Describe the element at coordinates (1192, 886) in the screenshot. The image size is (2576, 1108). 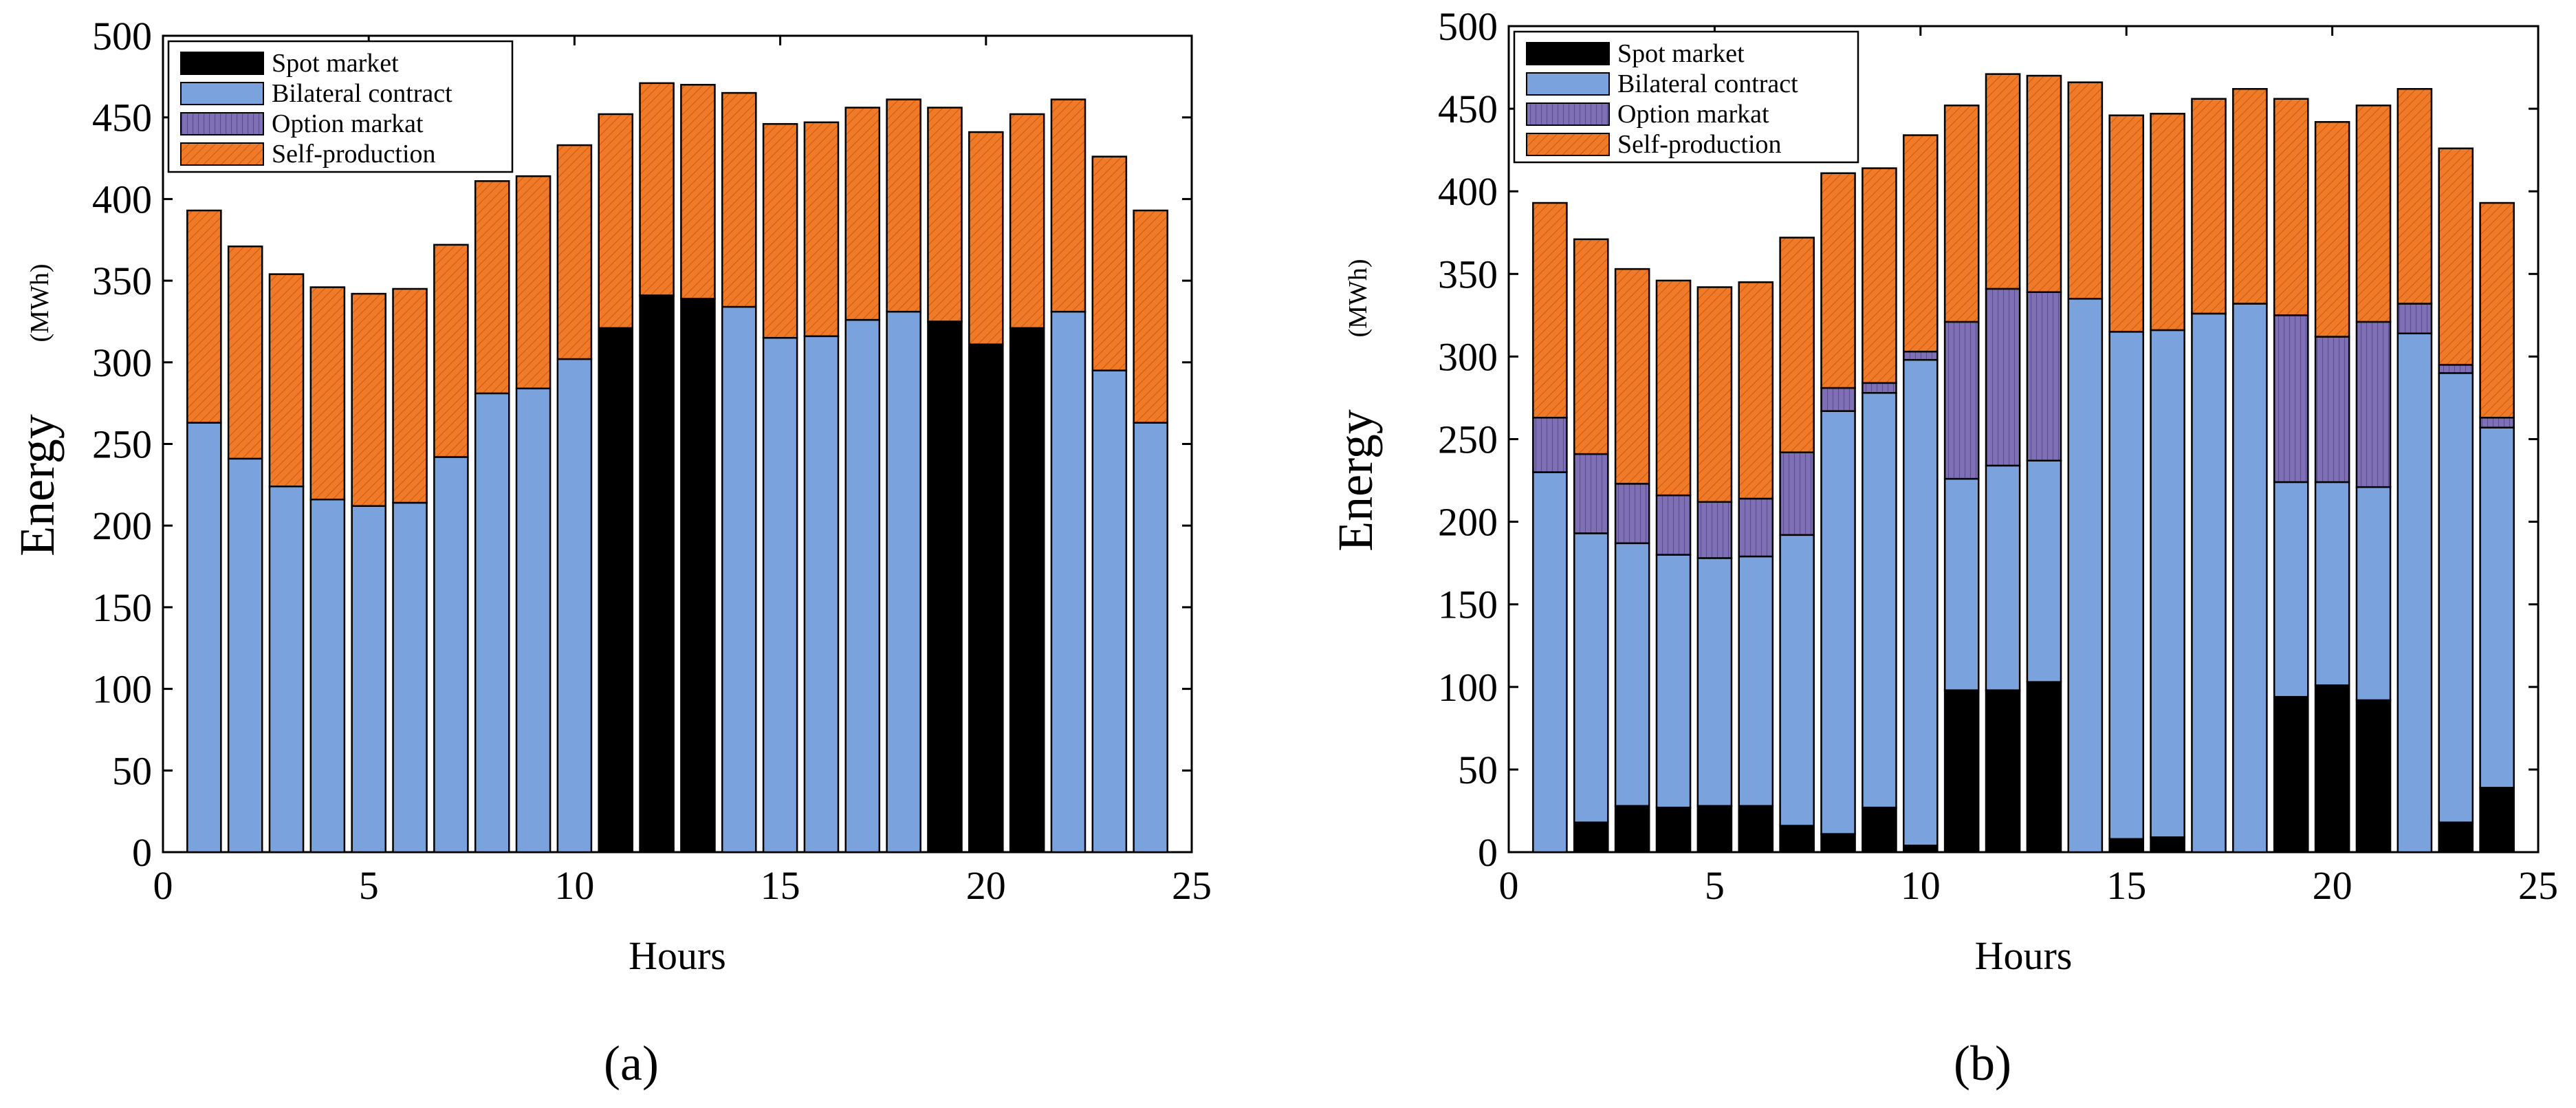
I see `x-tick-label: 25` at that location.